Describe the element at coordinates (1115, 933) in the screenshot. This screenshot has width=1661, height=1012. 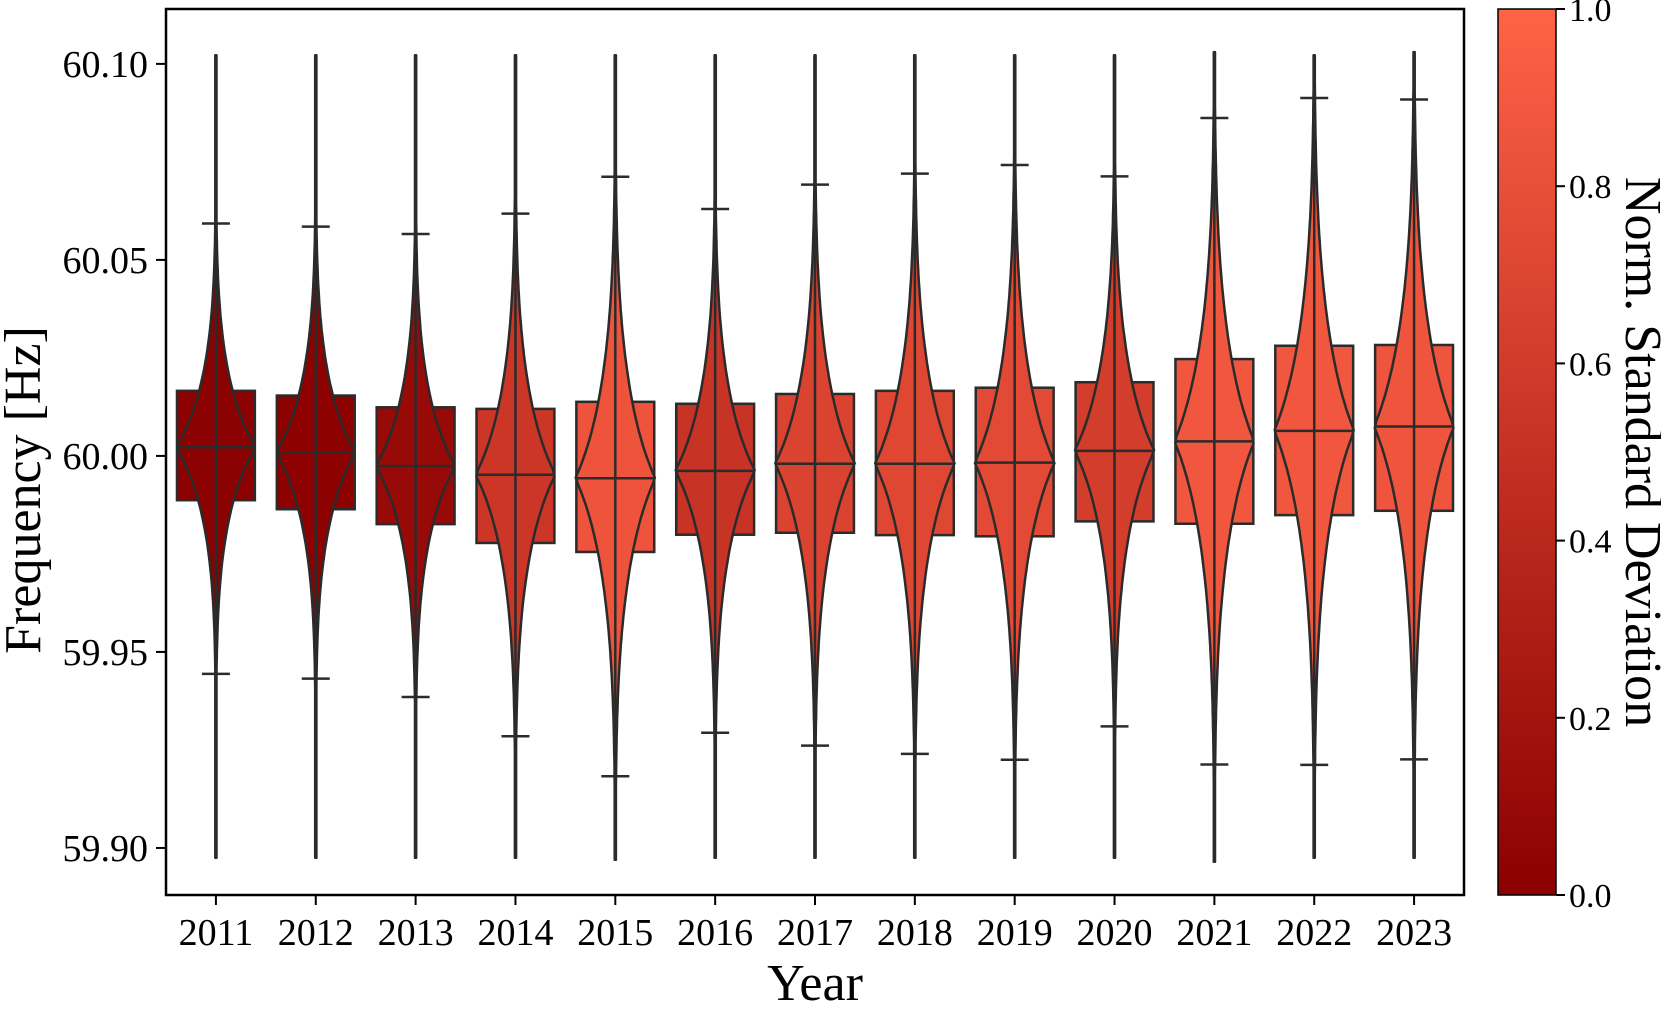
I see `x-tick-label: 2020` at that location.